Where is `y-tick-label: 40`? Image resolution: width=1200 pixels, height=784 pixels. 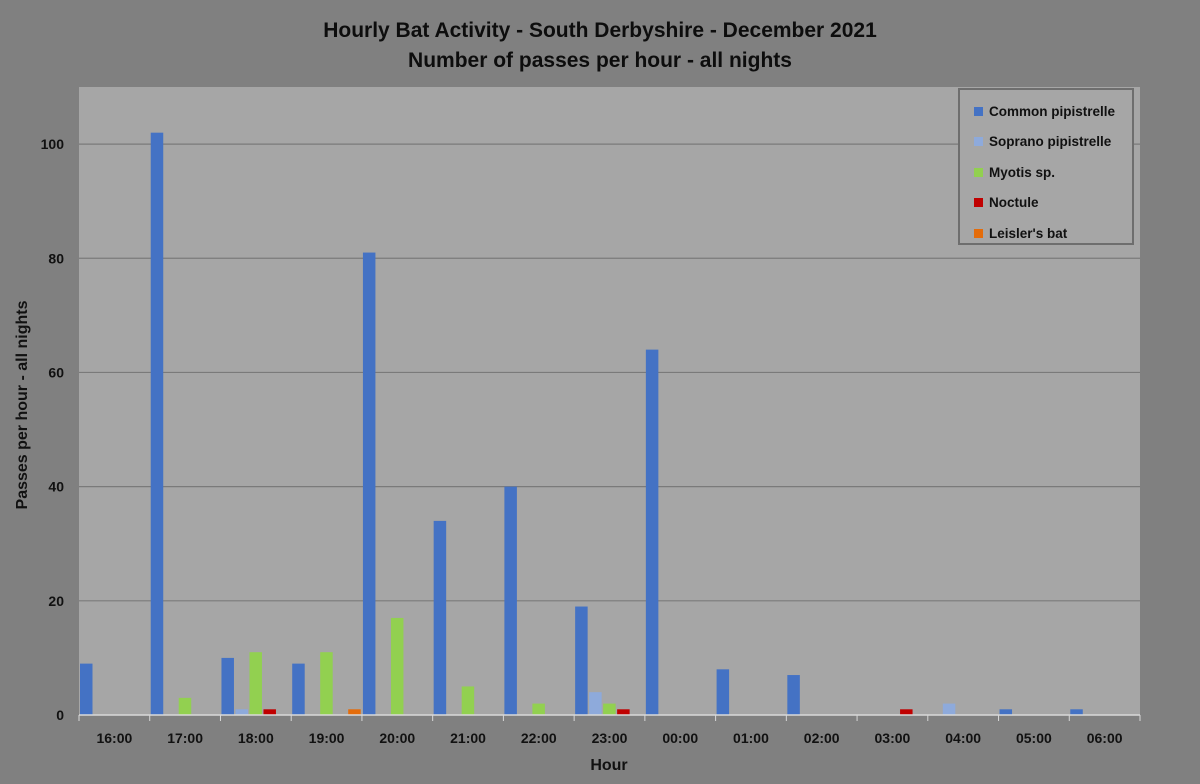
y-tick-label: 40 is located at coordinates (56, 487).